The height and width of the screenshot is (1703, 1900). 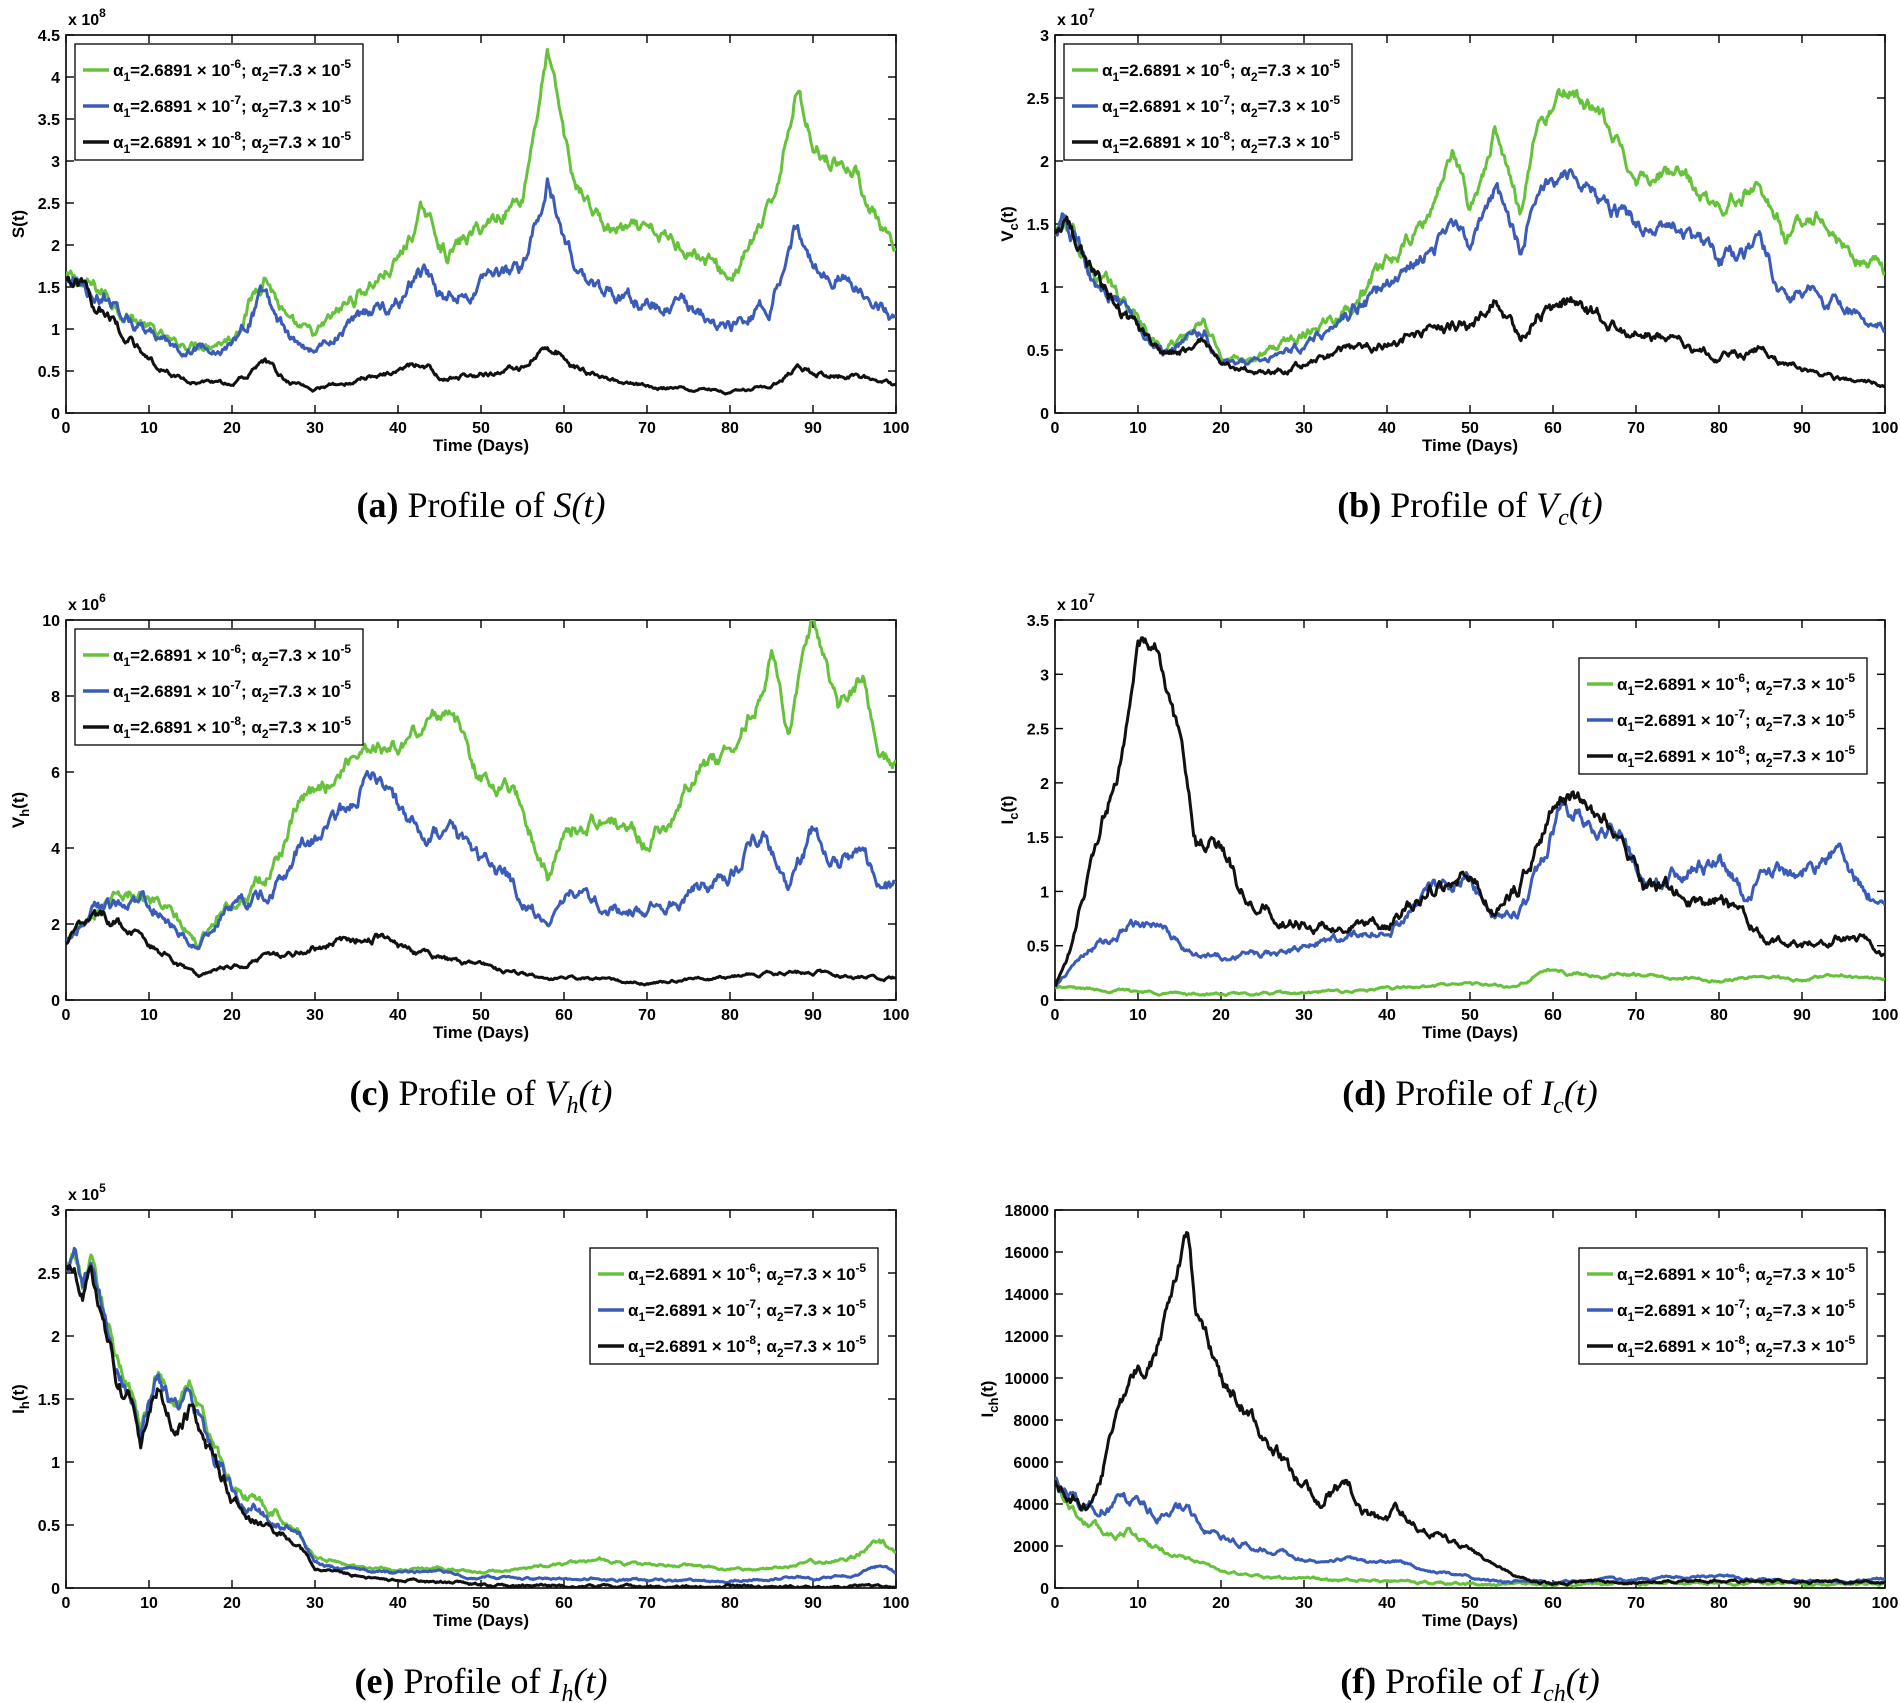 I want to click on x-tick-label: 30, so click(x=315, y=428).